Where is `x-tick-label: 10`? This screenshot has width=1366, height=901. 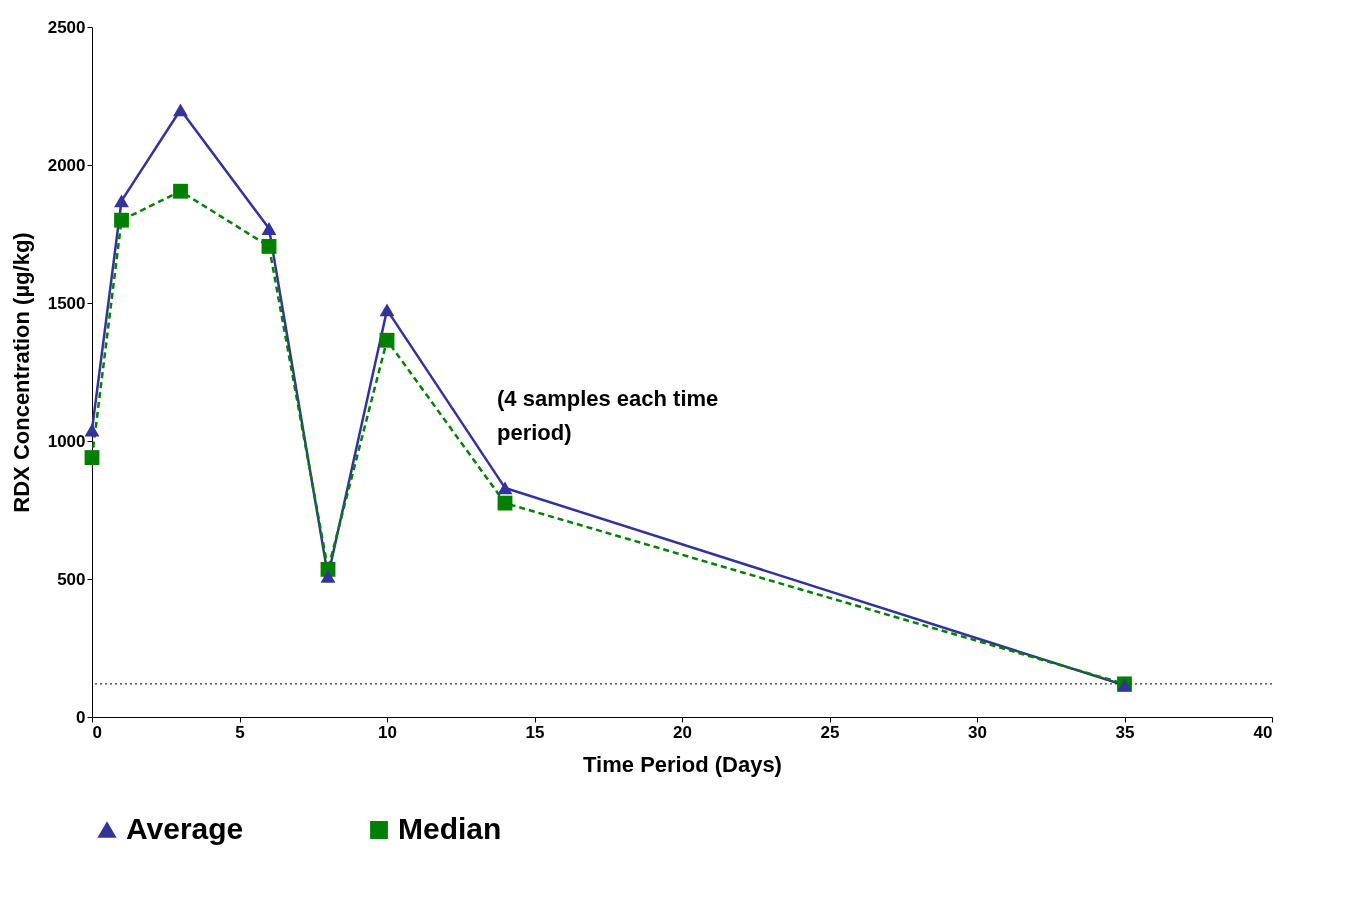
x-tick-label: 10 is located at coordinates (387, 732).